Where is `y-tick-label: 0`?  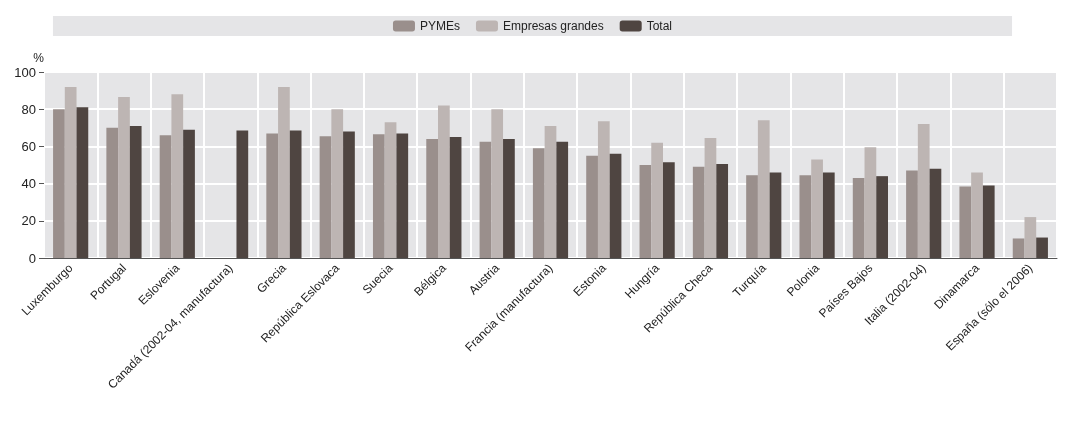
y-tick-label: 0 is located at coordinates (32, 258).